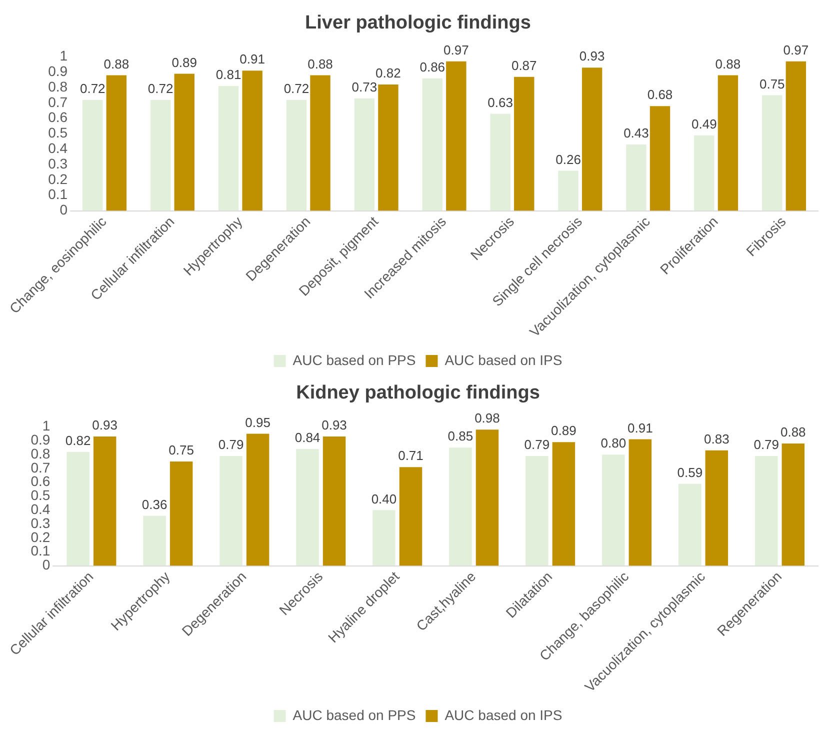 The width and height of the screenshot is (839, 746). Describe the element at coordinates (229, 74) in the screenshot. I see `data-label: 0.81` at that location.